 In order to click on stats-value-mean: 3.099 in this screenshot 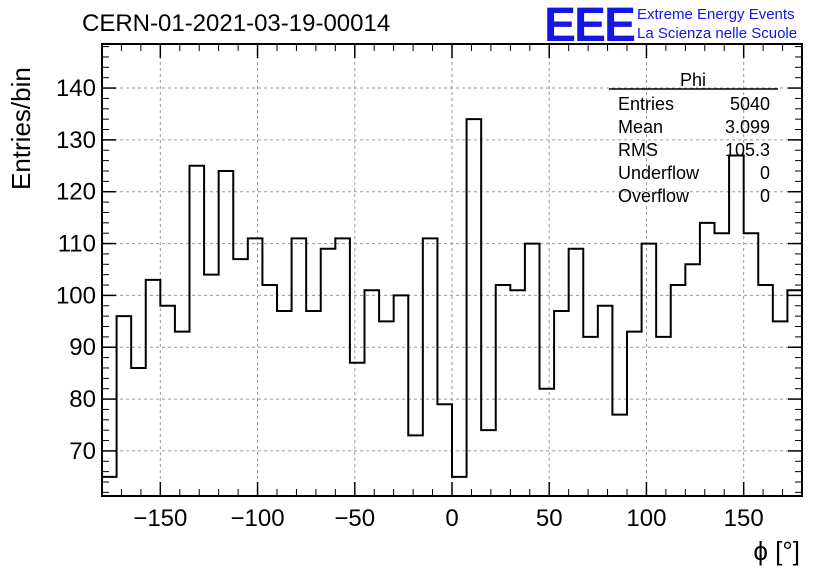, I will do `click(747, 127)`.